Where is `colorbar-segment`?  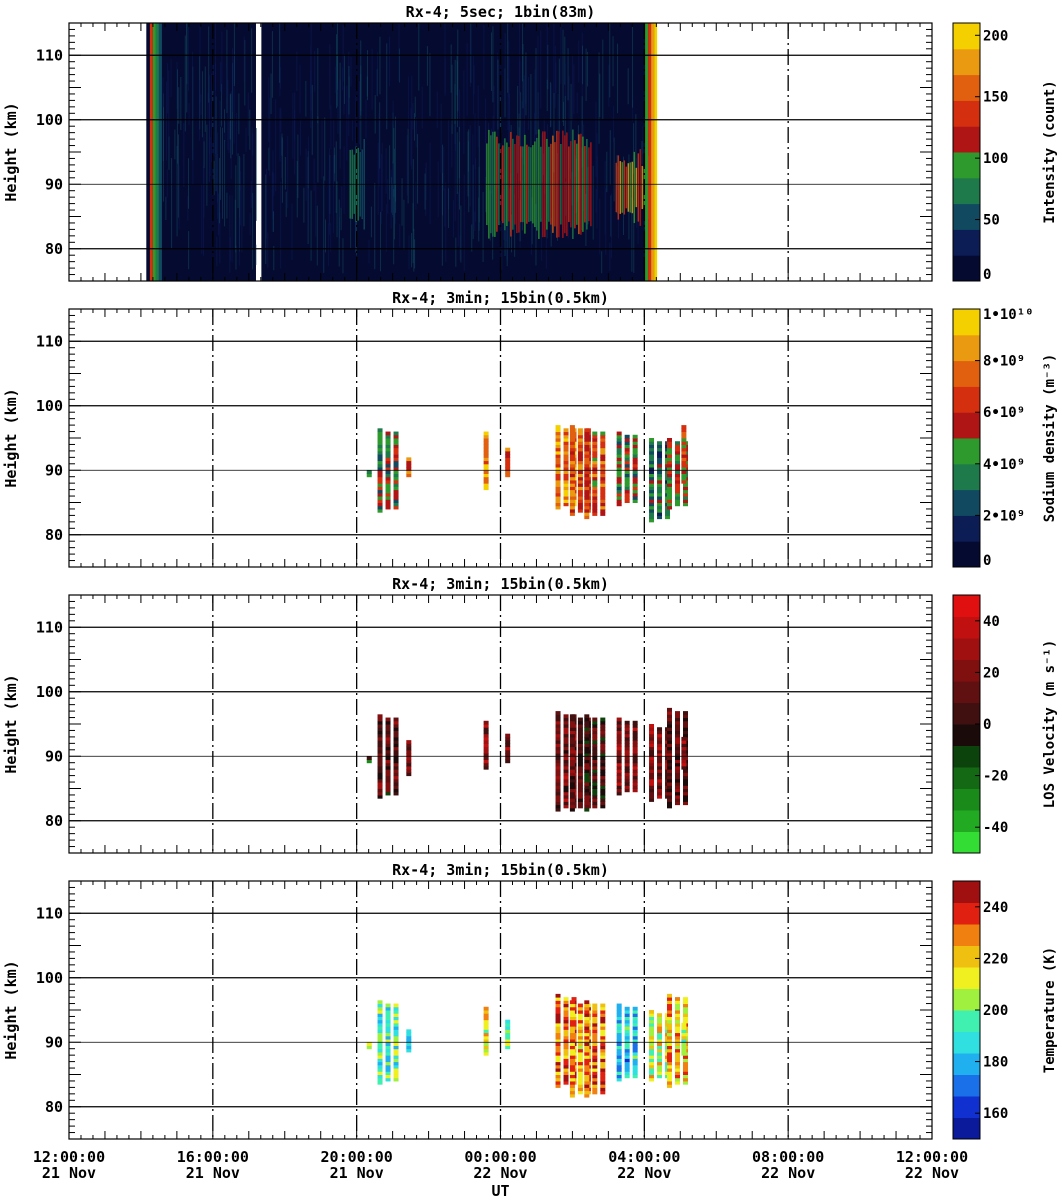
colorbar-segment is located at coordinates (966, 978).